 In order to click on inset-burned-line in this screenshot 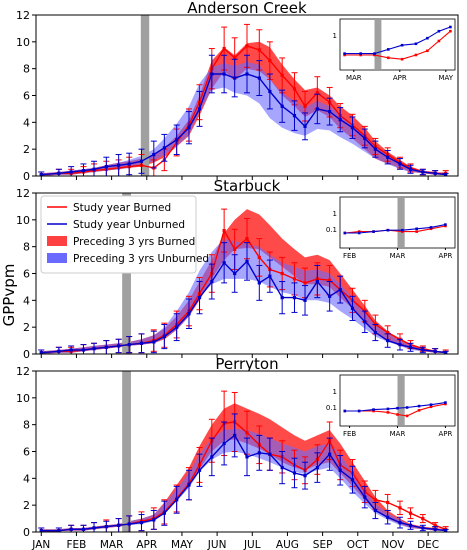, I will do `click(395, 229)`.